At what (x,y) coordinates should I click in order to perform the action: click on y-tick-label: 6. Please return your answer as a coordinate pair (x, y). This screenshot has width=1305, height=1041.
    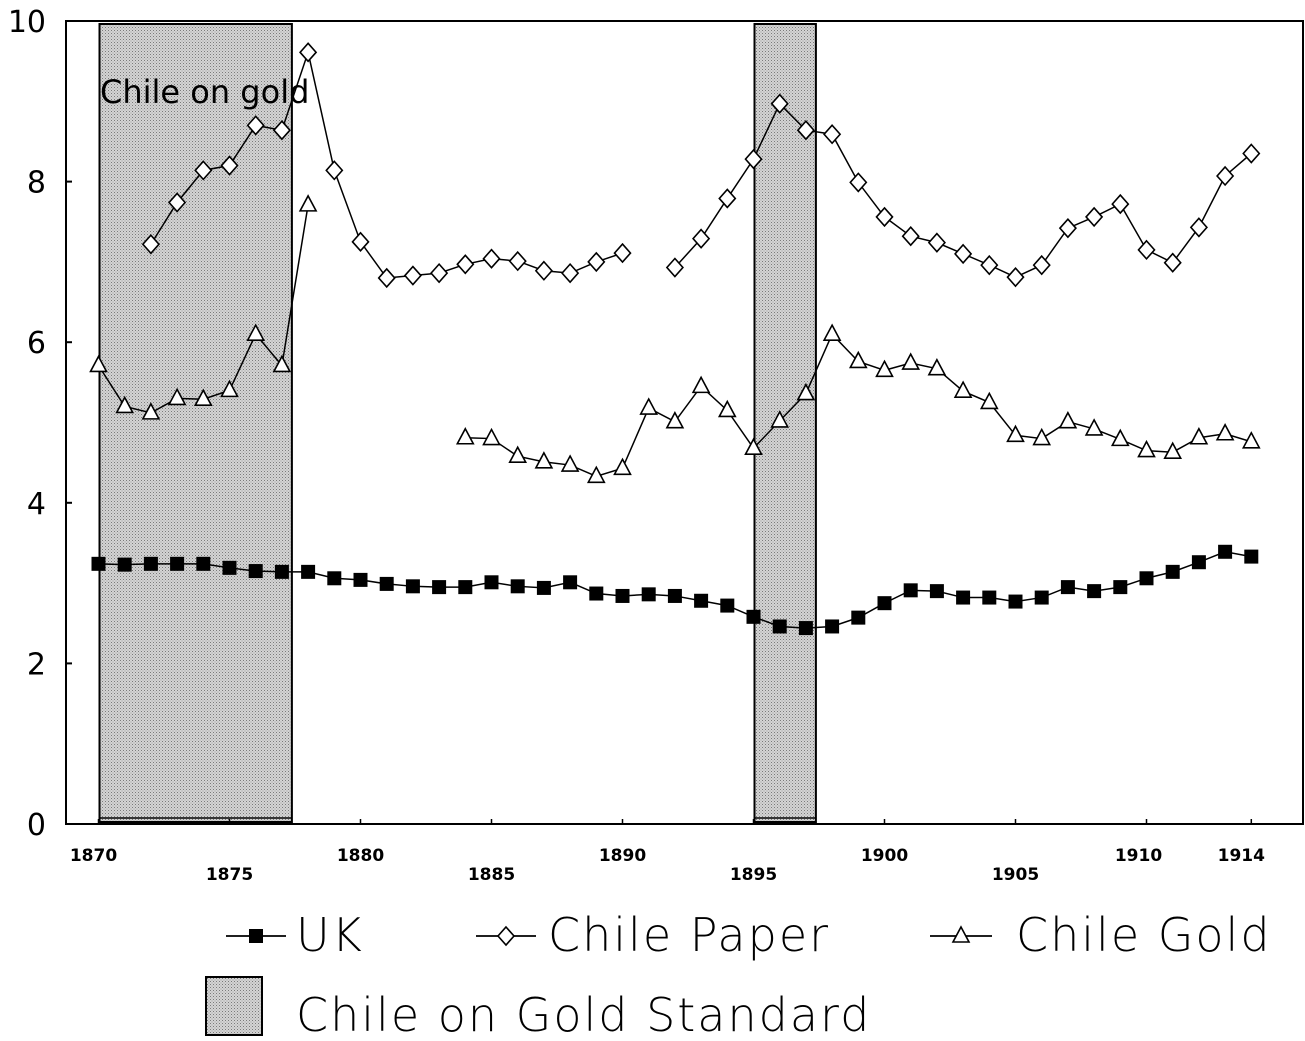
    Looking at the image, I should click on (36, 343).